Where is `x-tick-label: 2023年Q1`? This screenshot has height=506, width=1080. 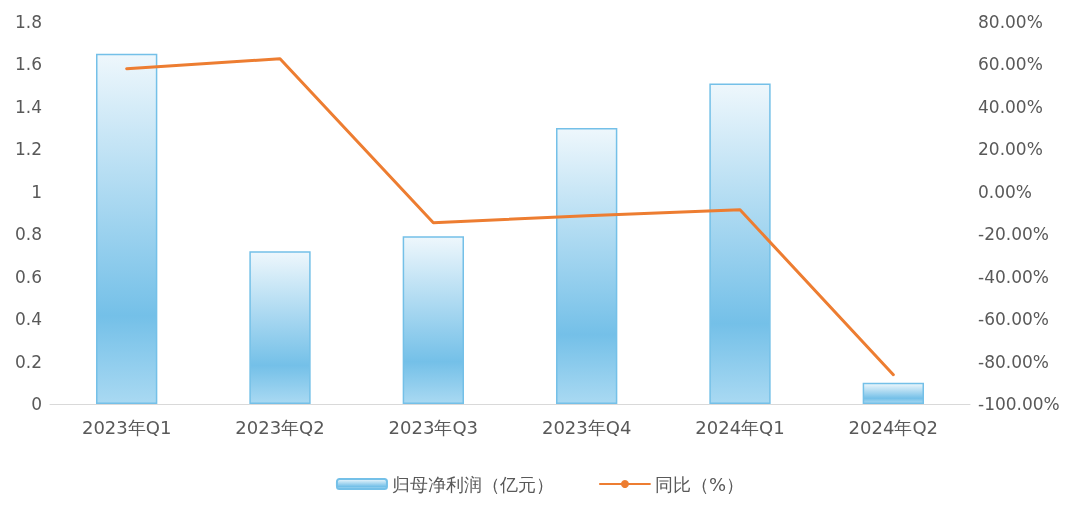
x-tick-label: 2023年Q1 is located at coordinates (126, 427).